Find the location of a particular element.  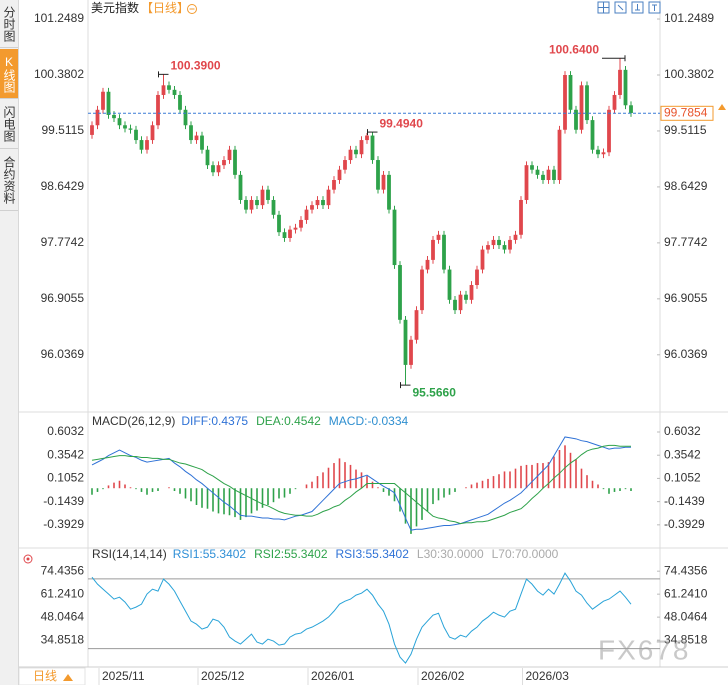

y-tick-label: -0.3929 is located at coordinates (63, 524).